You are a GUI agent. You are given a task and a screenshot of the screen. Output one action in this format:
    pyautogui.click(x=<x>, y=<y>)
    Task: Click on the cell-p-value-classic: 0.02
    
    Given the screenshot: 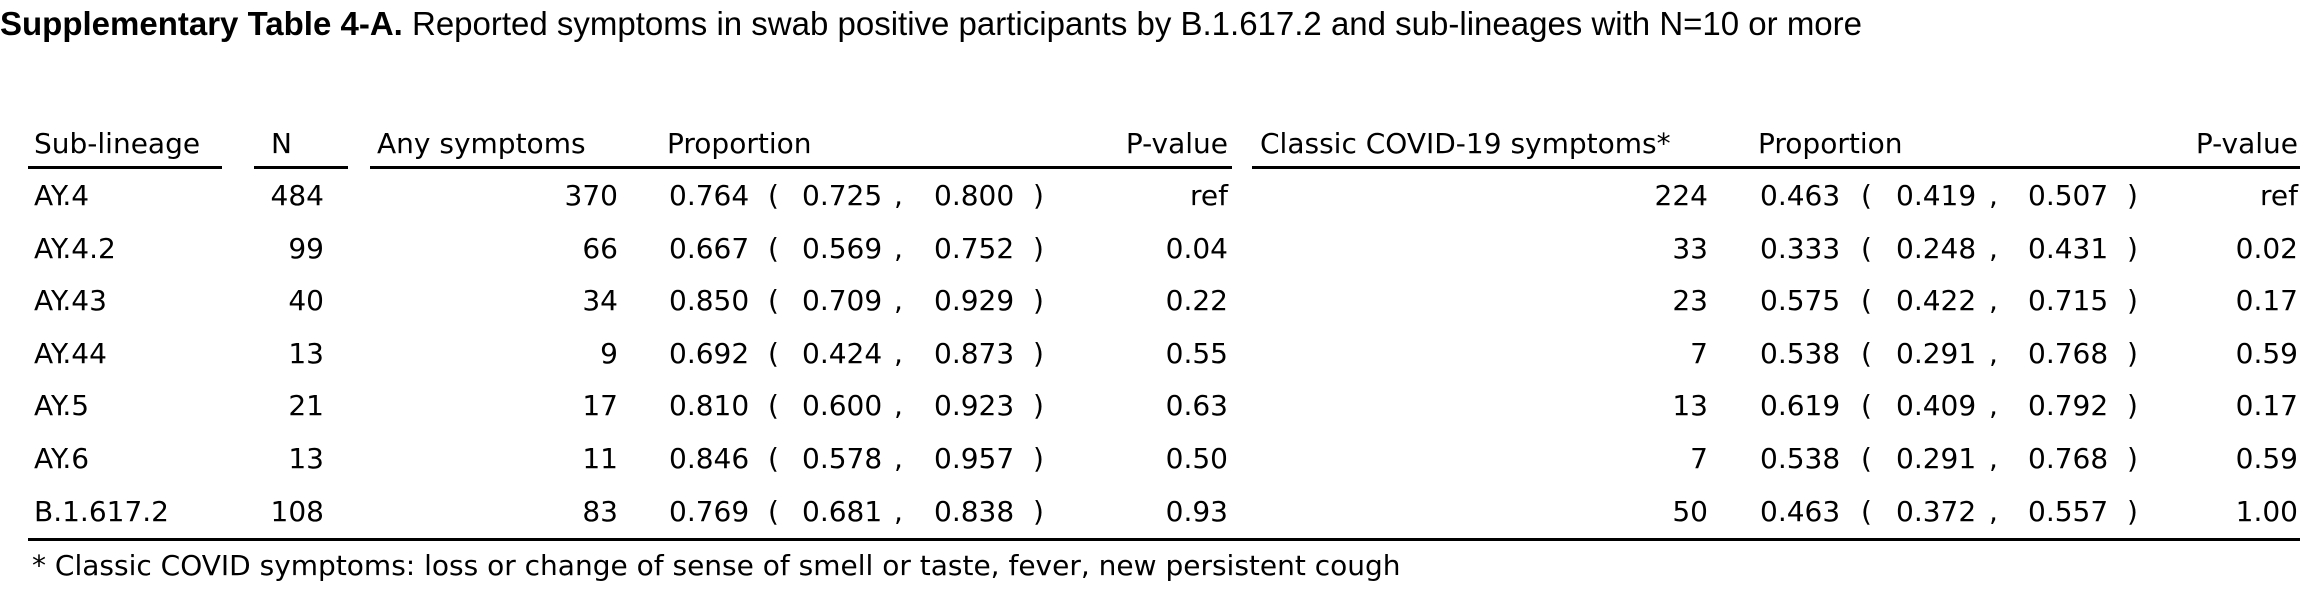 What is the action you would take?
    pyautogui.click(x=2266, y=248)
    